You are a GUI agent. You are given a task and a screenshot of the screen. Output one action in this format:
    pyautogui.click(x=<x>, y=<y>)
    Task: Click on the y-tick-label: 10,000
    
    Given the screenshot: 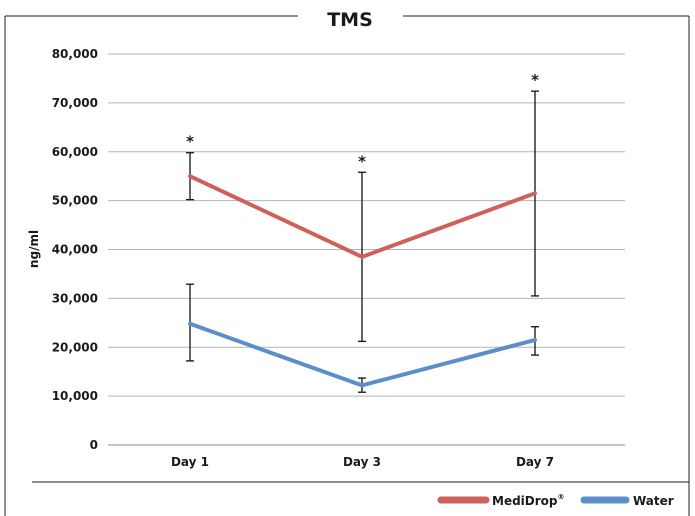 What is the action you would take?
    pyautogui.click(x=75, y=396)
    